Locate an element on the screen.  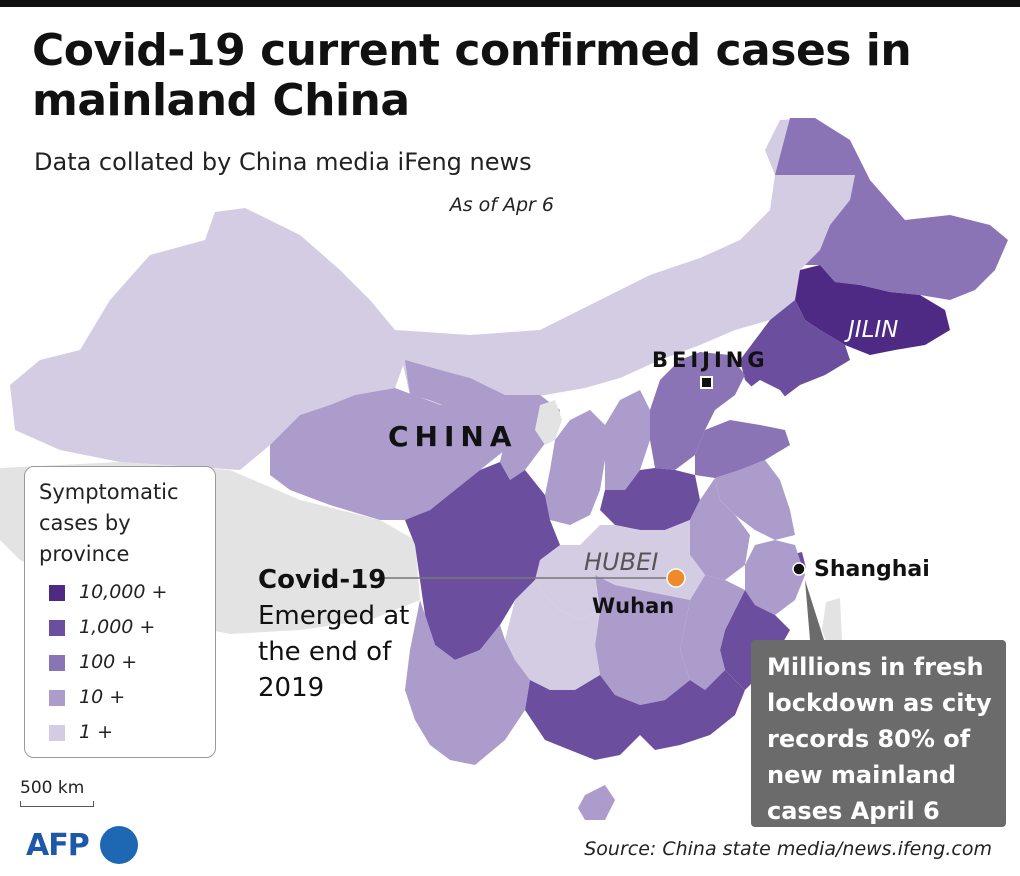
origin-note-body: Emerged at the end of 2019 is located at coordinates (334, 652).